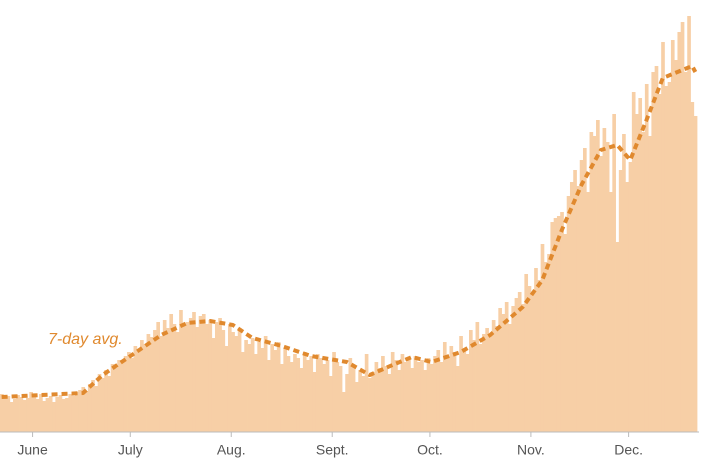  What do you see at coordinates (332, 450) in the screenshot?
I see `x-tick-label: Sept.` at bounding box center [332, 450].